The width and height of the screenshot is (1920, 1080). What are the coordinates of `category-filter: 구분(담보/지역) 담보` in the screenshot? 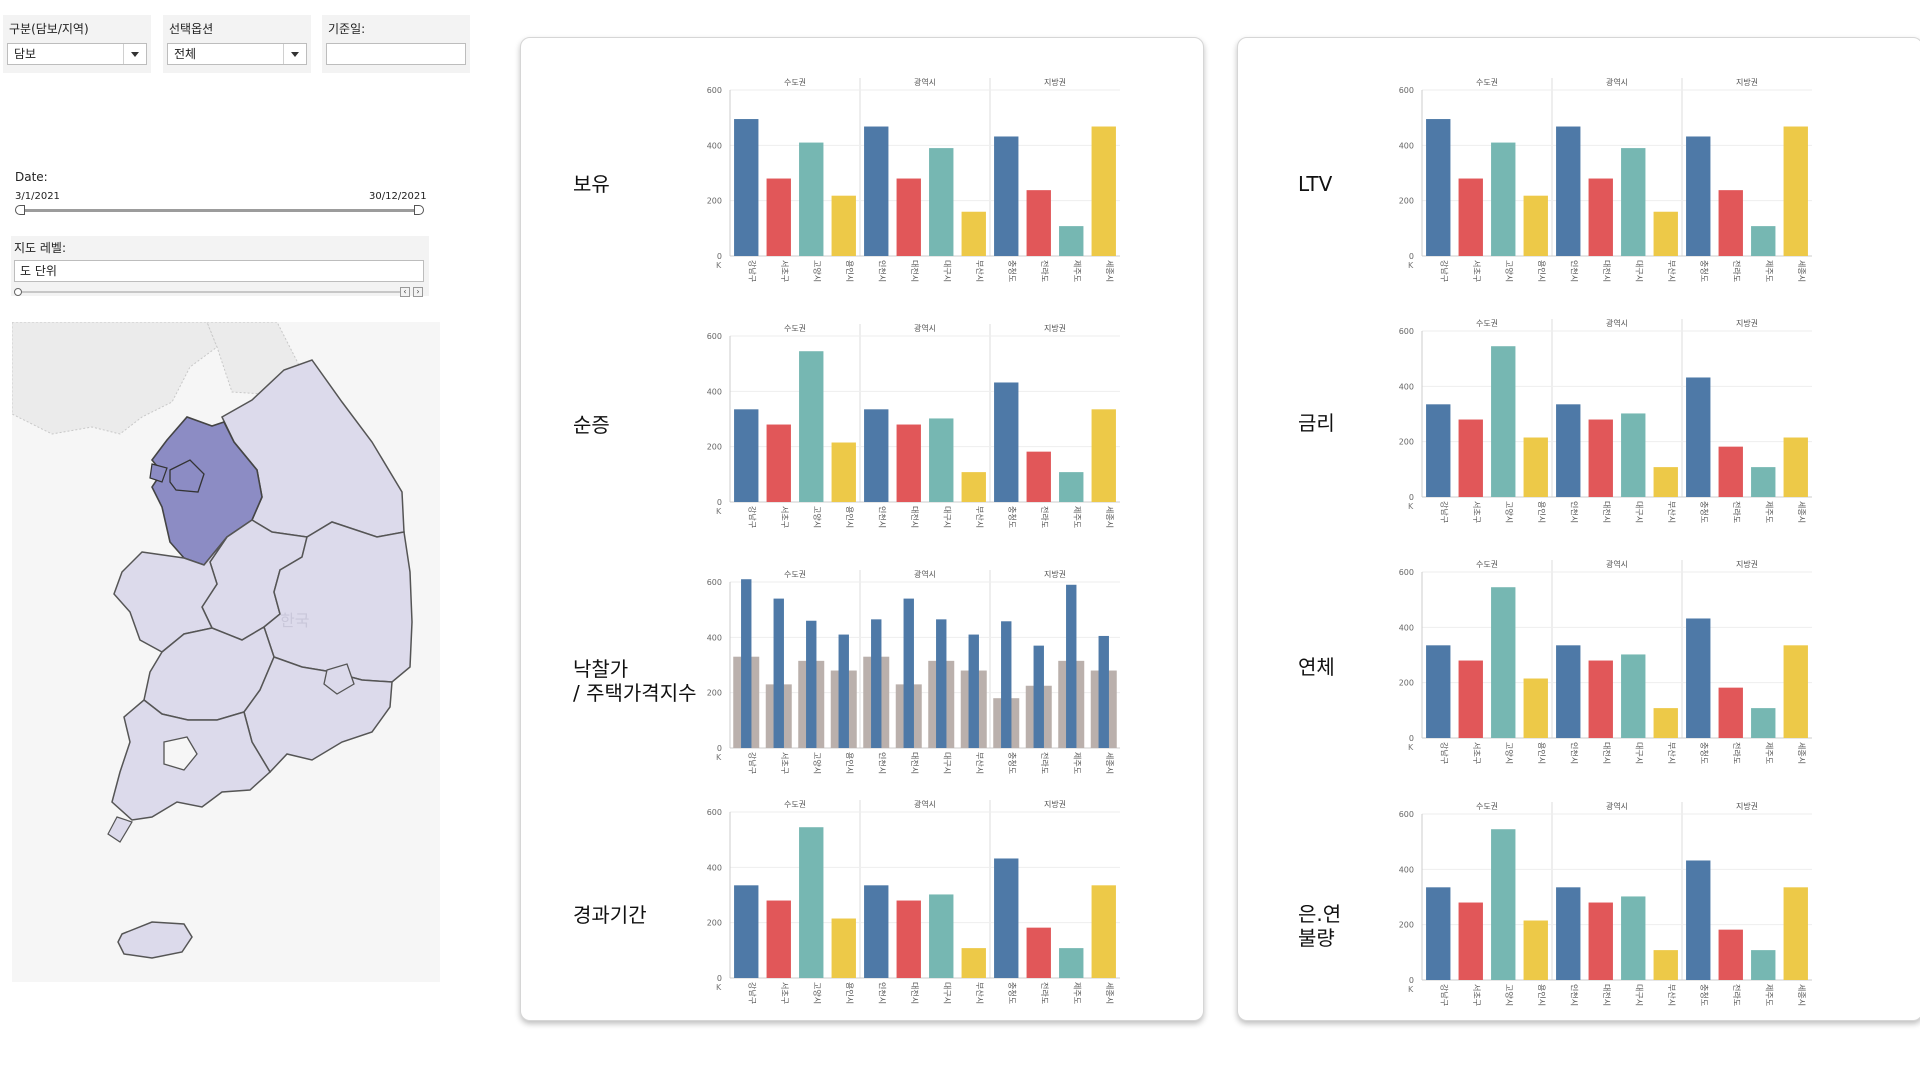 It's located at (77, 44).